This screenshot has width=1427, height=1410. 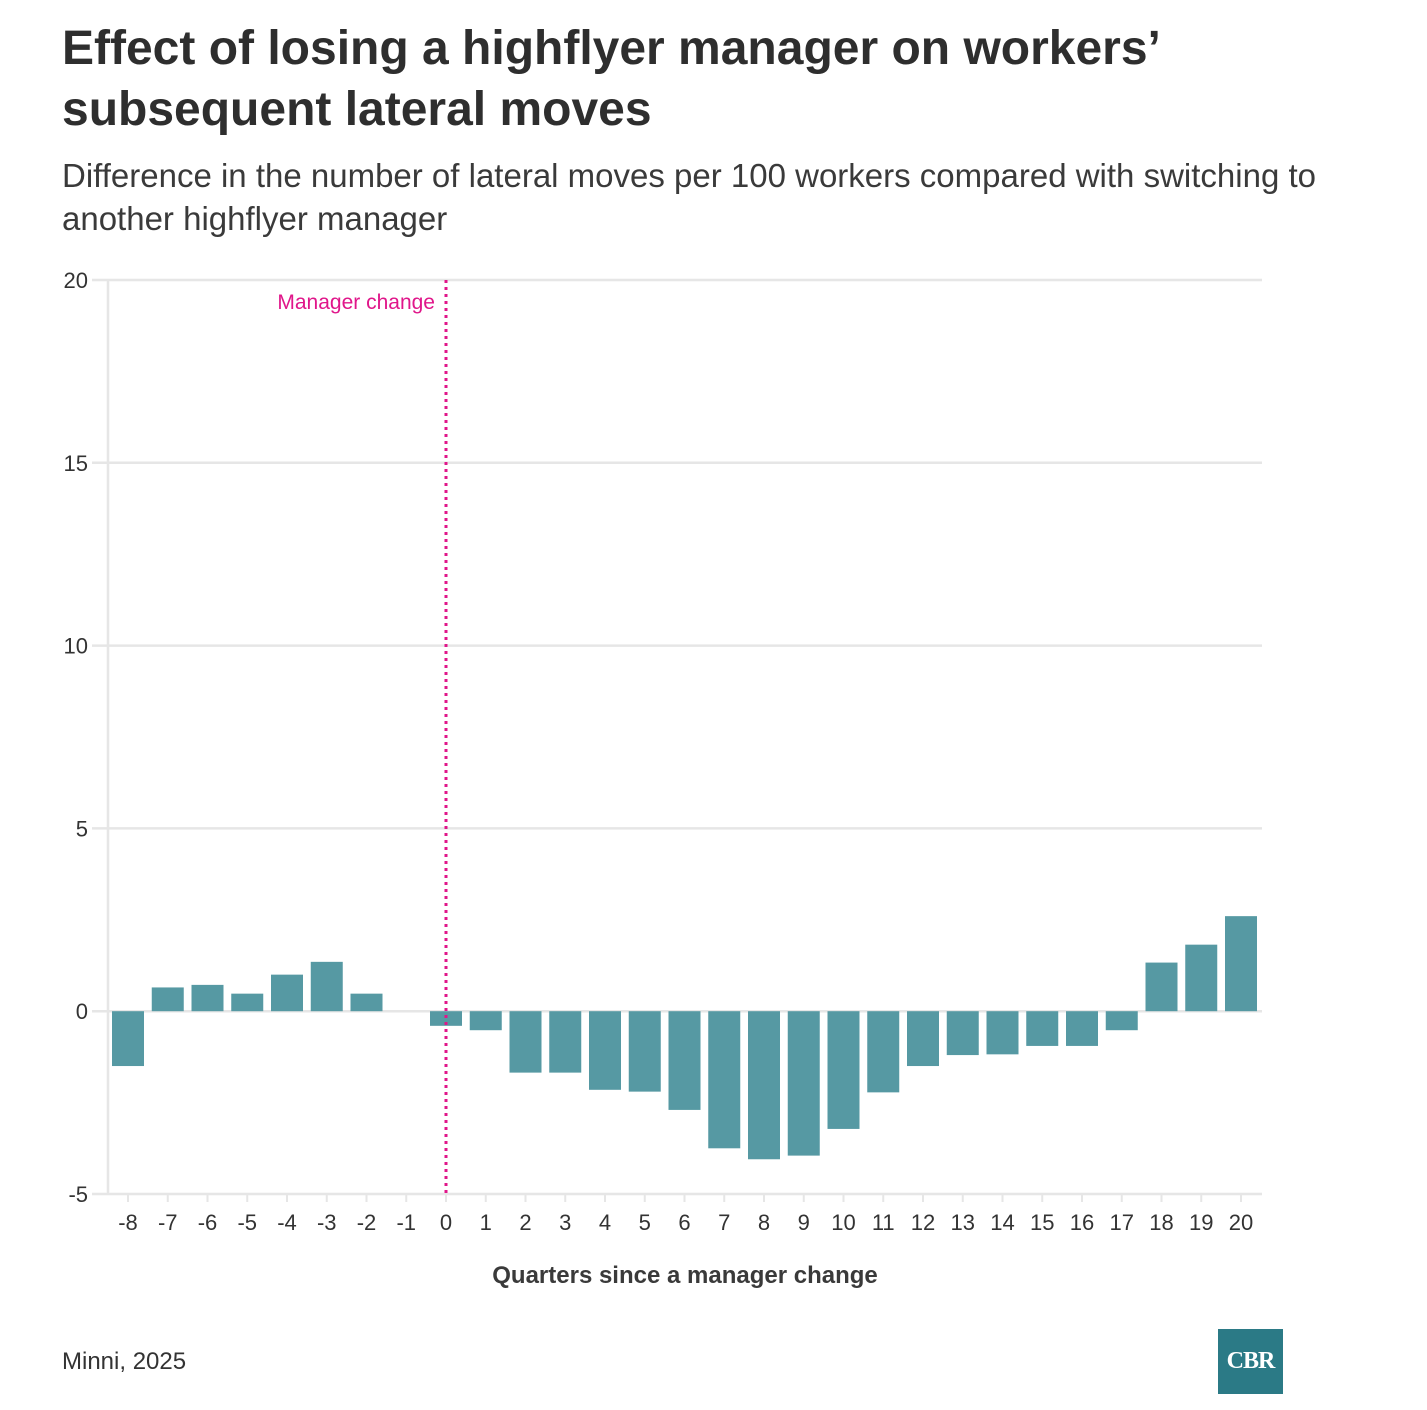 What do you see at coordinates (287, 1222) in the screenshot?
I see `x-tick-label: -4` at bounding box center [287, 1222].